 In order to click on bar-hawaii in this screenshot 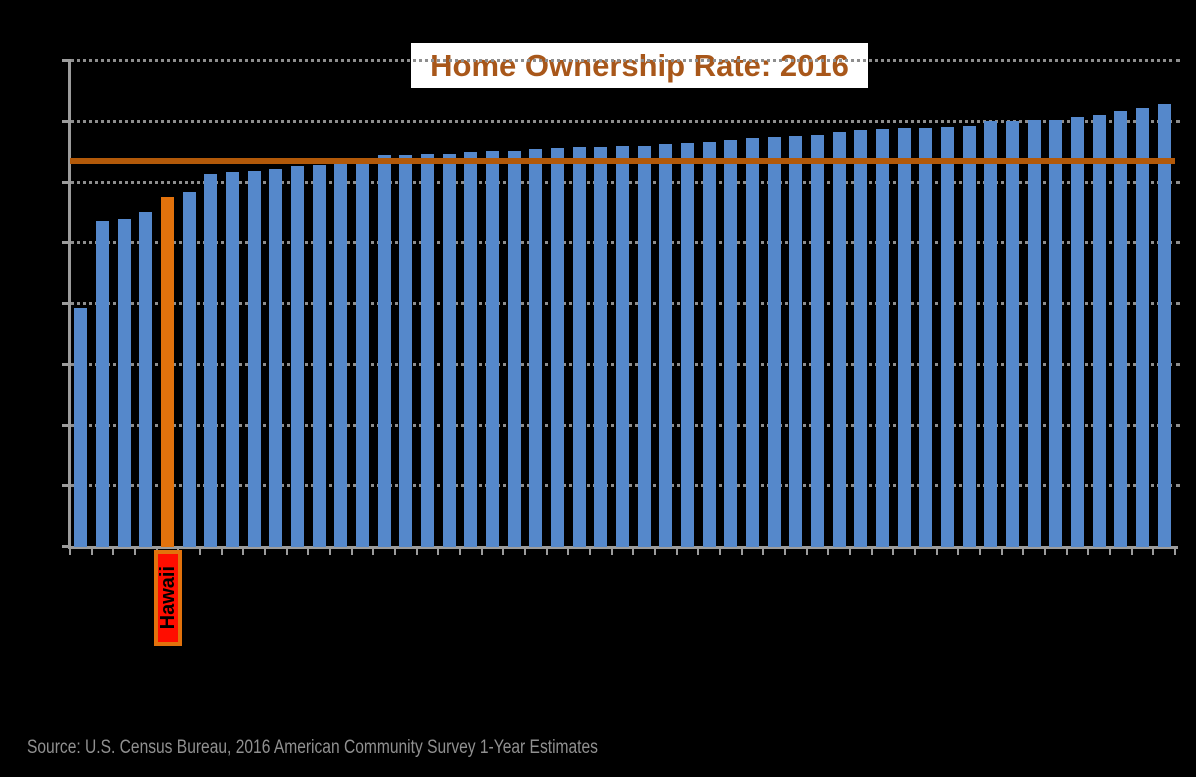, I will do `click(167, 371)`.